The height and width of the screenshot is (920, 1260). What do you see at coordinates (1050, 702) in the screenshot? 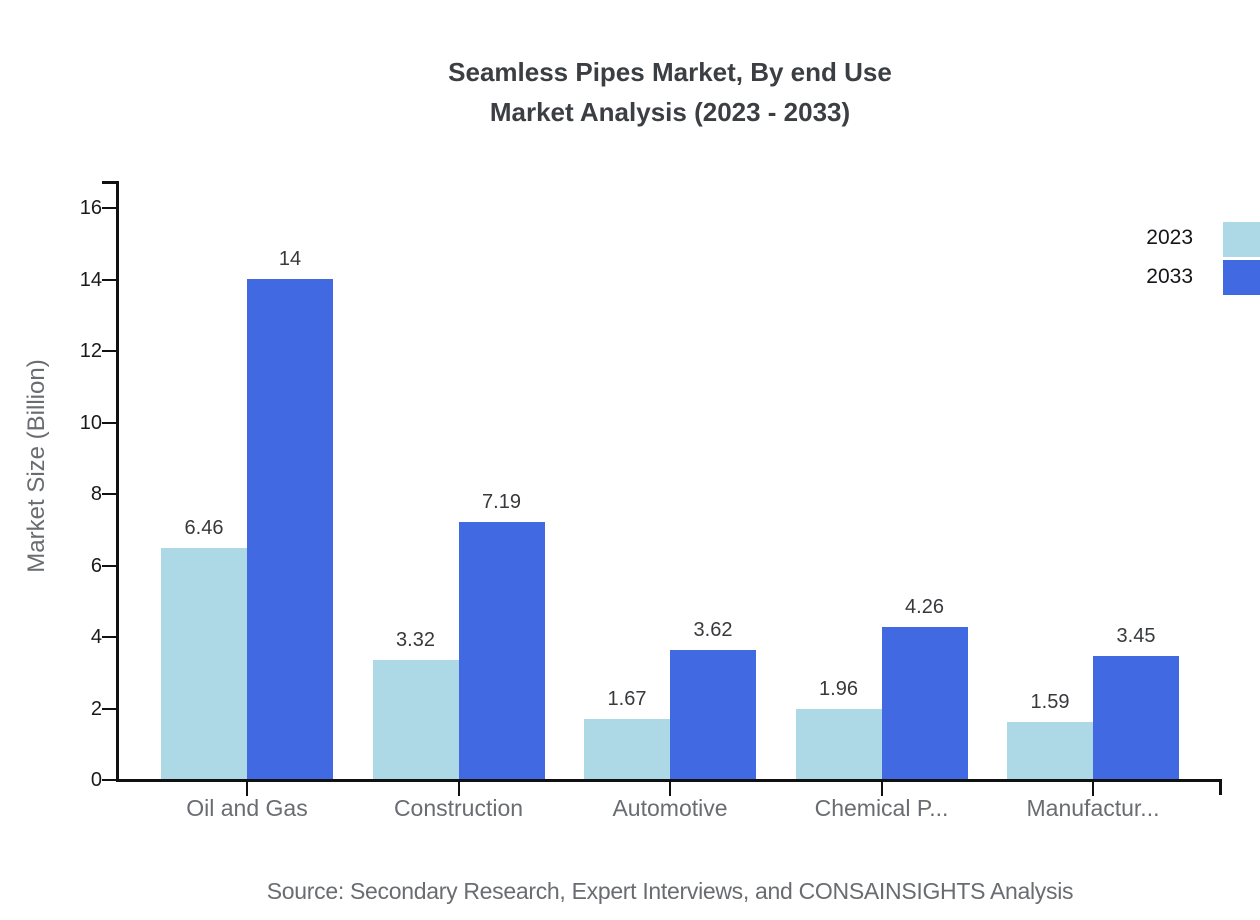
I see `value-label-2023-manufactur: 1.59` at bounding box center [1050, 702].